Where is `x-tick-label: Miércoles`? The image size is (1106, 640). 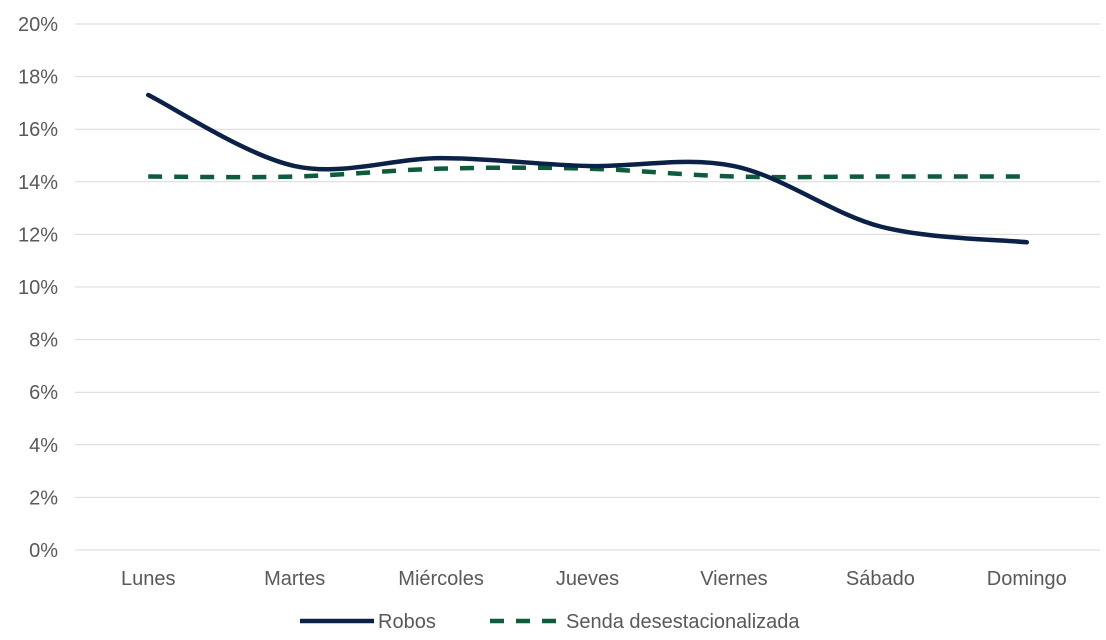 x-tick-label: Miércoles is located at coordinates (441, 579).